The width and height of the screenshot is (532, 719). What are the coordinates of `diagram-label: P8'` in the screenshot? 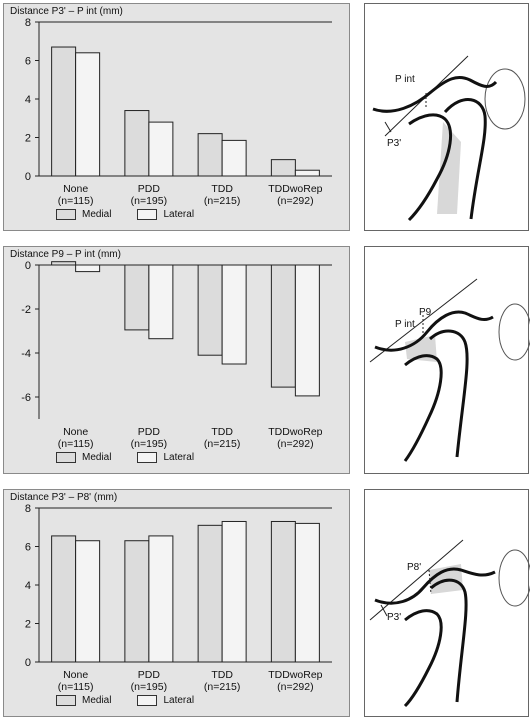 It's located at (414, 567).